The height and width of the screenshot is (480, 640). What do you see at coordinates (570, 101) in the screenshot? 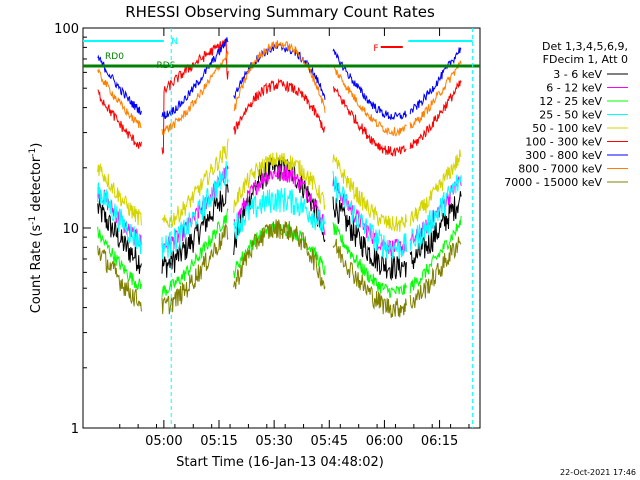
I see `legend-entry-label: 12 - 25 keV` at bounding box center [570, 101].